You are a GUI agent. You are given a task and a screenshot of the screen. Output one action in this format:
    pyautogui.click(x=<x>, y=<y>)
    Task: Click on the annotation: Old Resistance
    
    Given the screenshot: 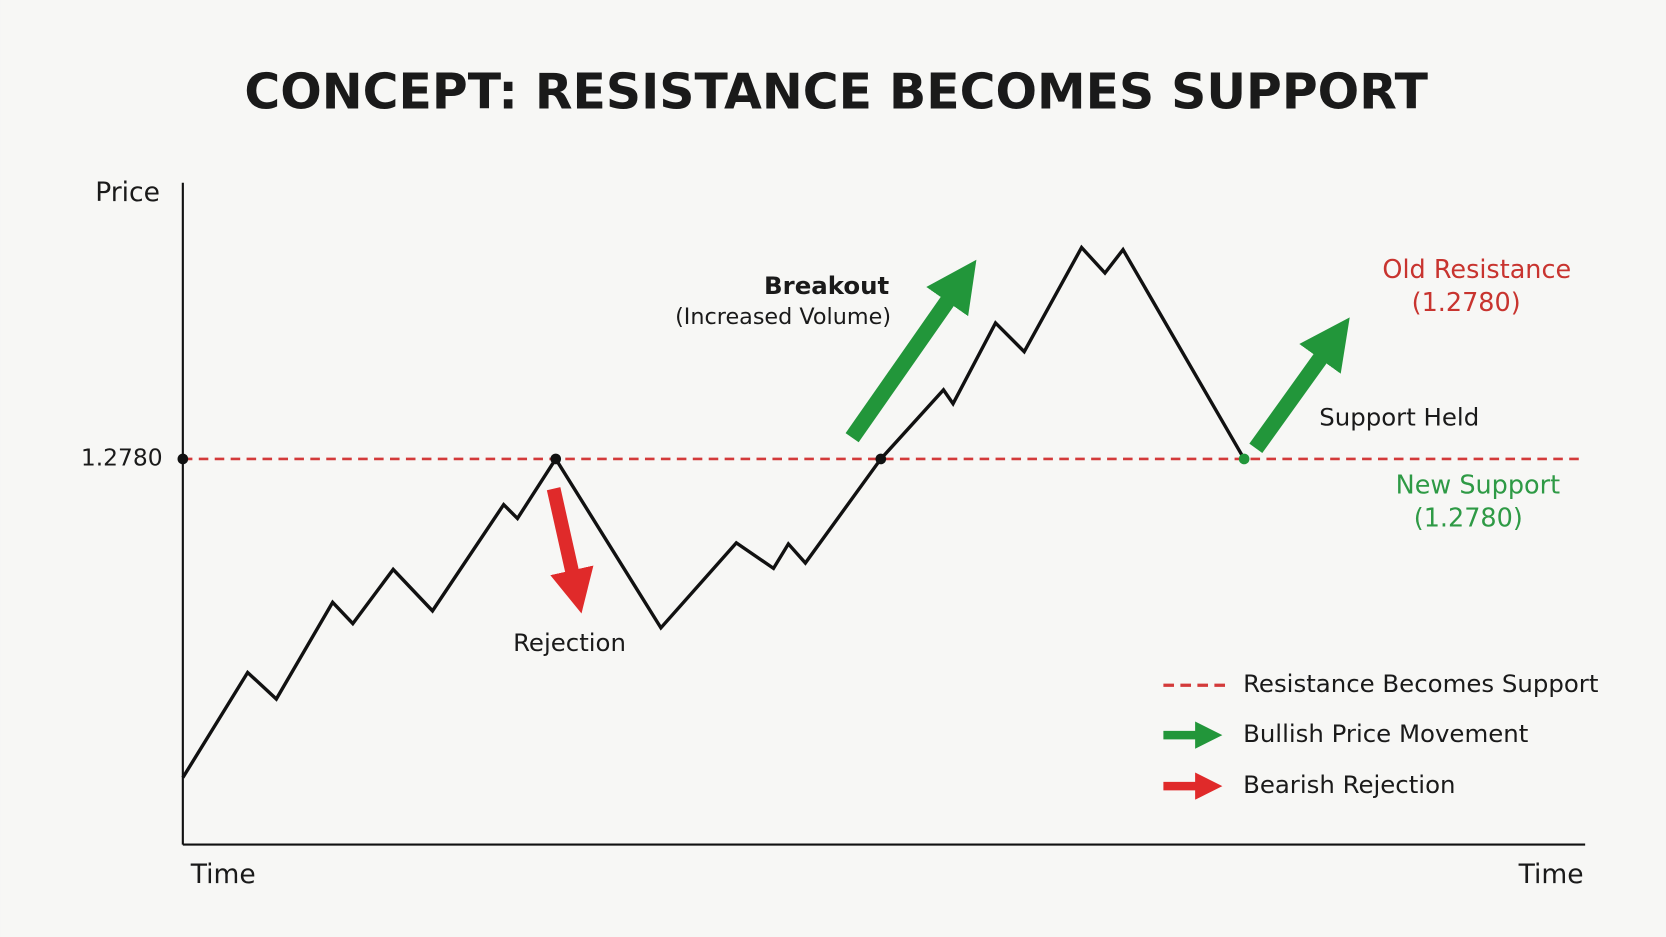 What is the action you would take?
    pyautogui.click(x=1476, y=270)
    